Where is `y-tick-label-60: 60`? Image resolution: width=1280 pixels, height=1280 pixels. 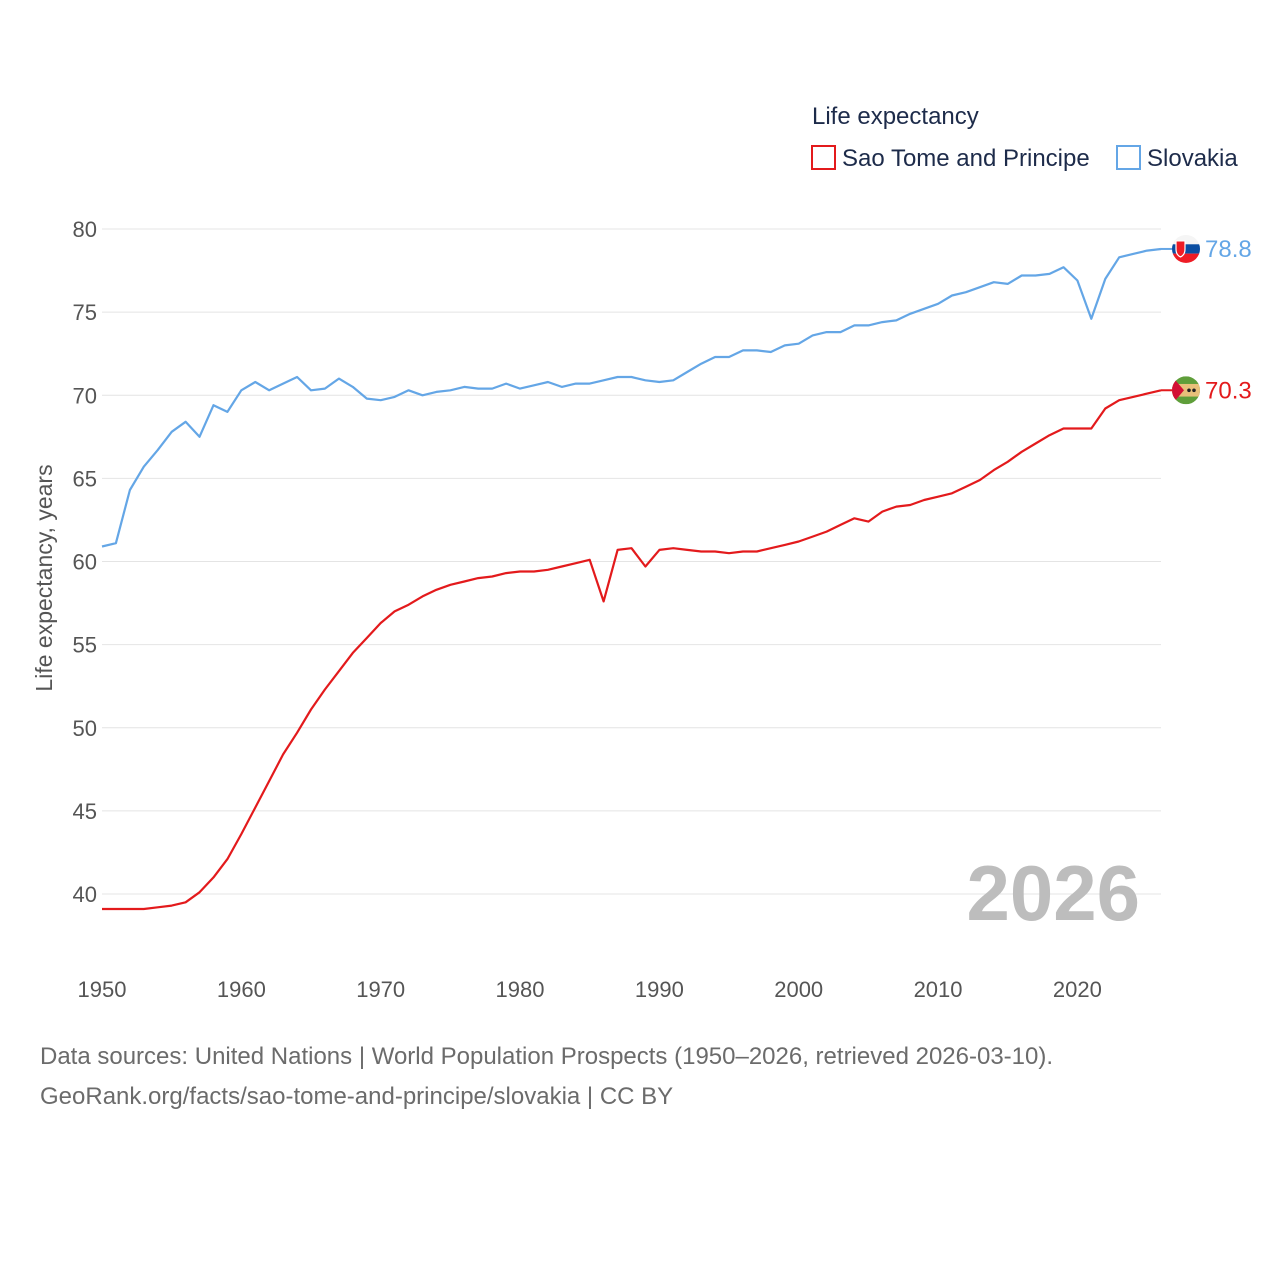 y-tick-label-60: 60 is located at coordinates (85, 562).